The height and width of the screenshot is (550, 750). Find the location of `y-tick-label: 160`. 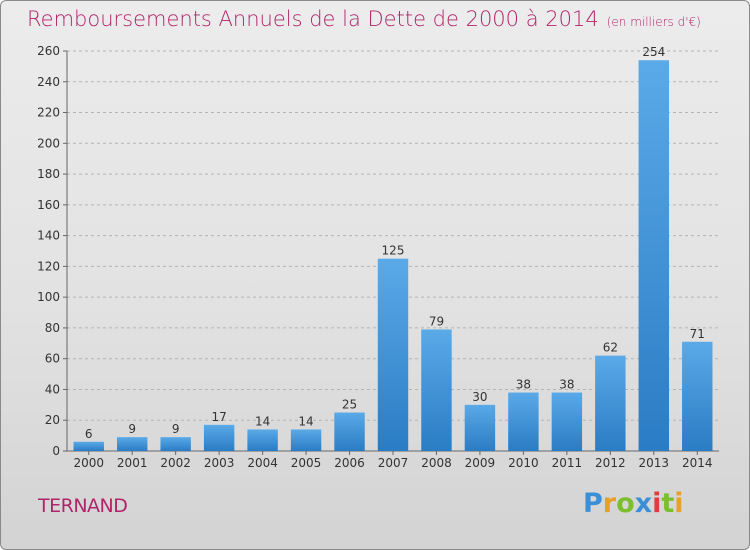

y-tick-label: 160 is located at coordinates (48, 205).